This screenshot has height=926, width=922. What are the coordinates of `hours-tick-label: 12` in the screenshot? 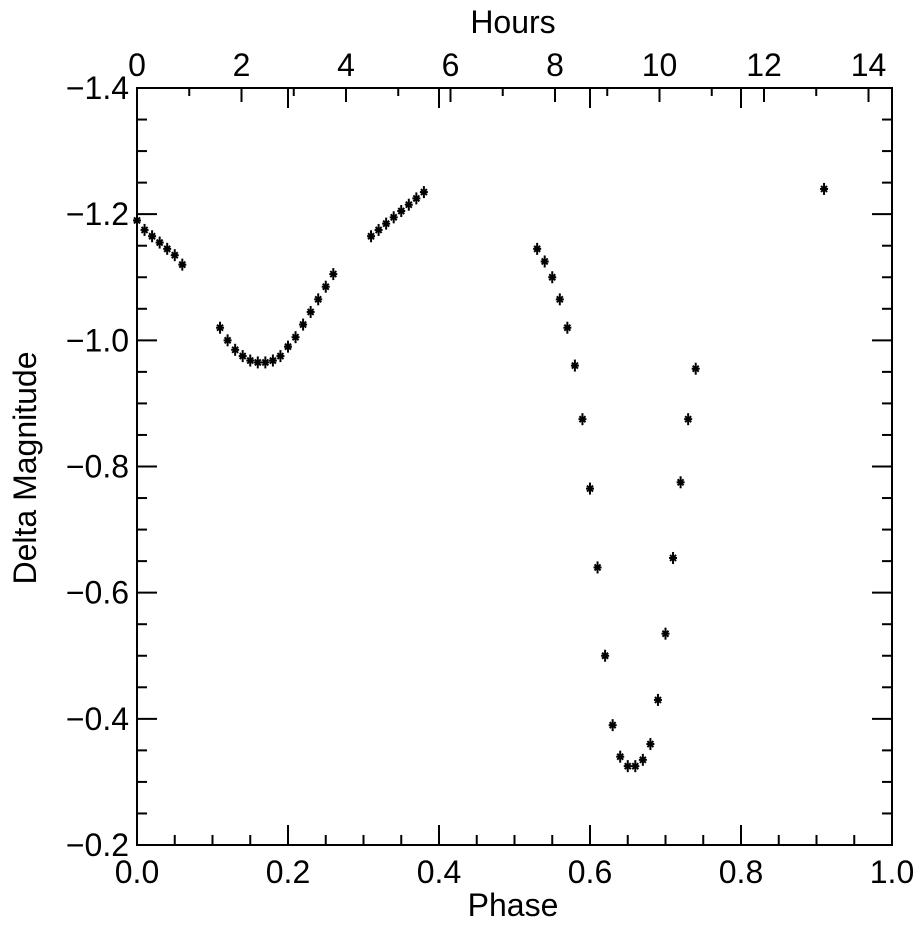 It's located at (764, 65).